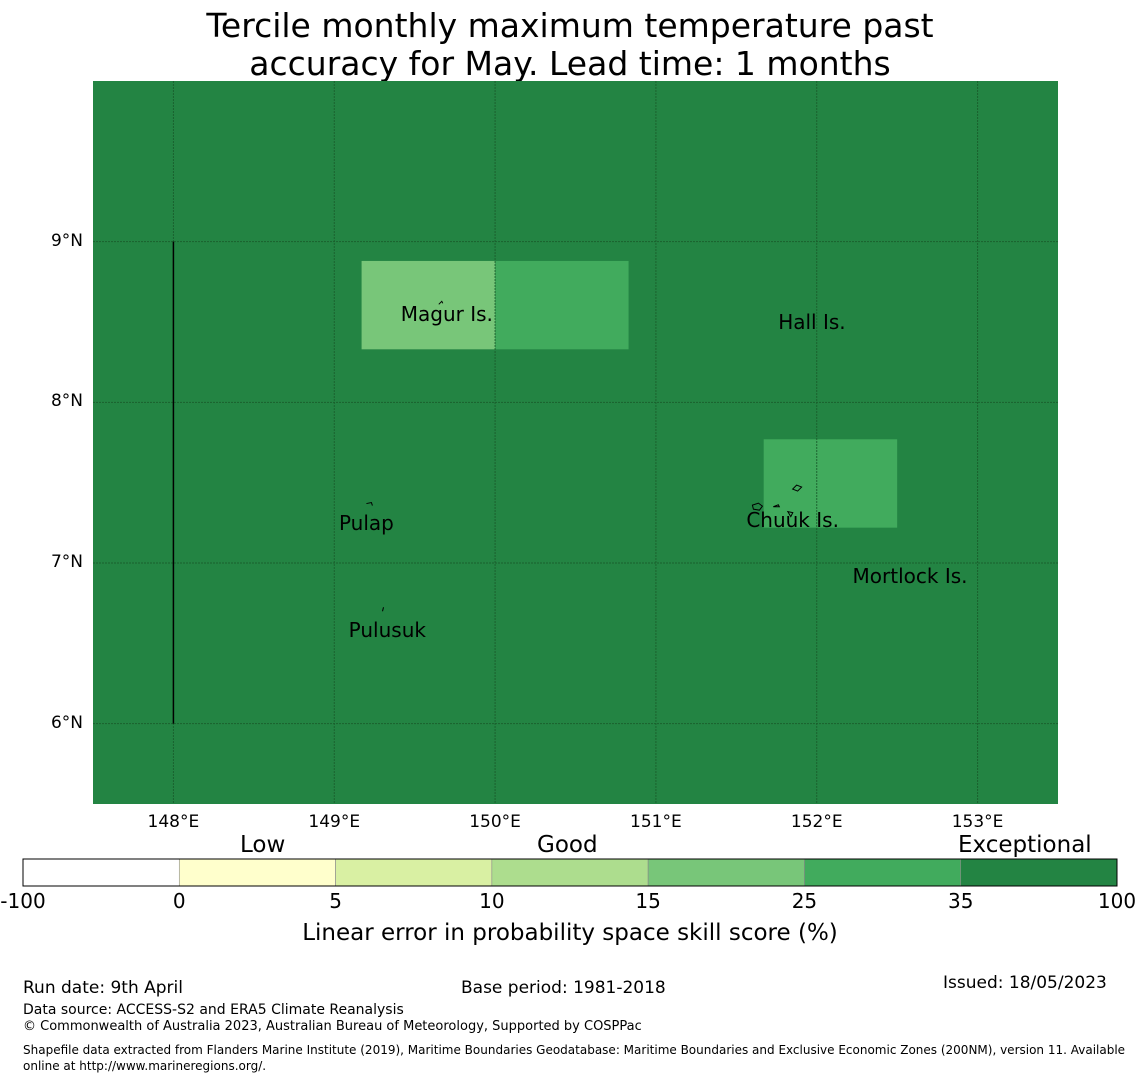  What do you see at coordinates (334, 822) in the screenshot?
I see `lon-tick-label: 149°E` at bounding box center [334, 822].